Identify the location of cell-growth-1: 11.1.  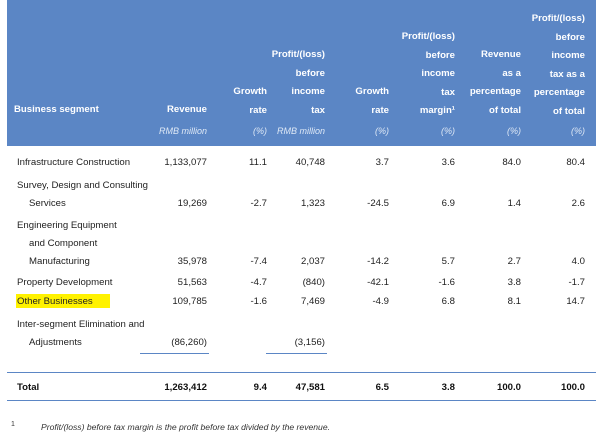
(258, 162).